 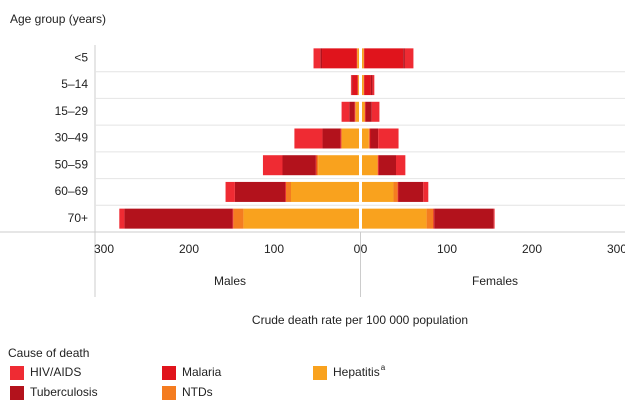 What do you see at coordinates (383, 367) in the screenshot?
I see `legend-superscript: a` at bounding box center [383, 367].